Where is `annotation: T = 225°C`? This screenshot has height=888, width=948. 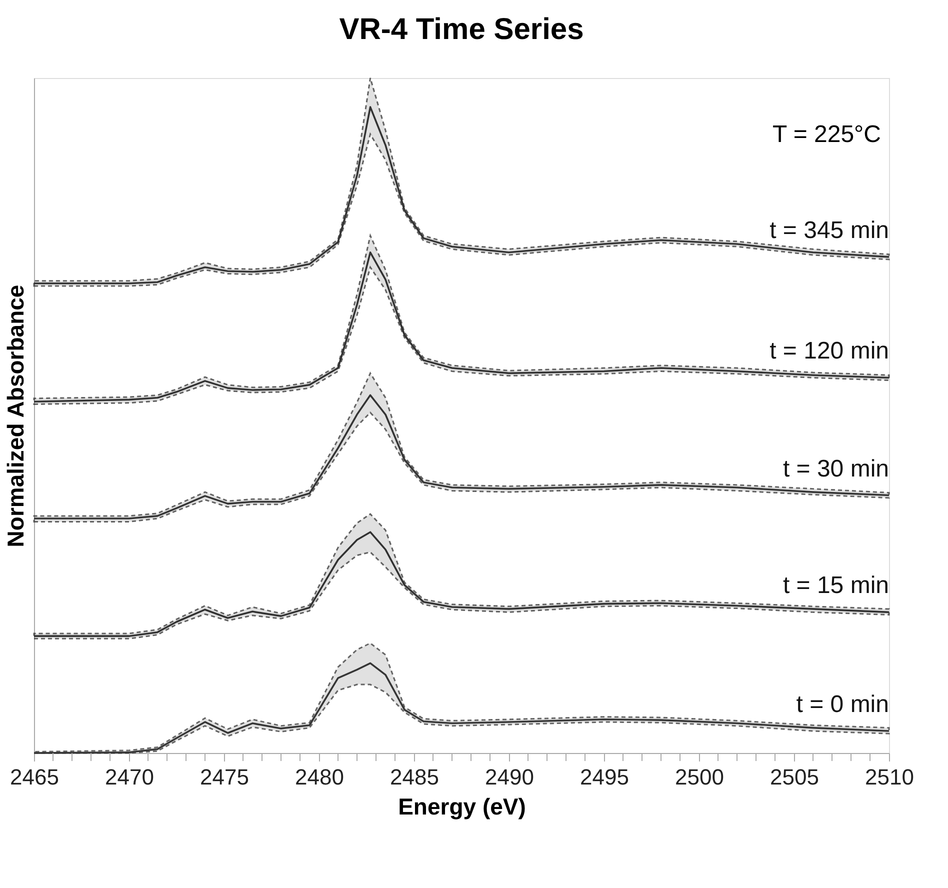 annotation: T = 225°C is located at coordinates (826, 134).